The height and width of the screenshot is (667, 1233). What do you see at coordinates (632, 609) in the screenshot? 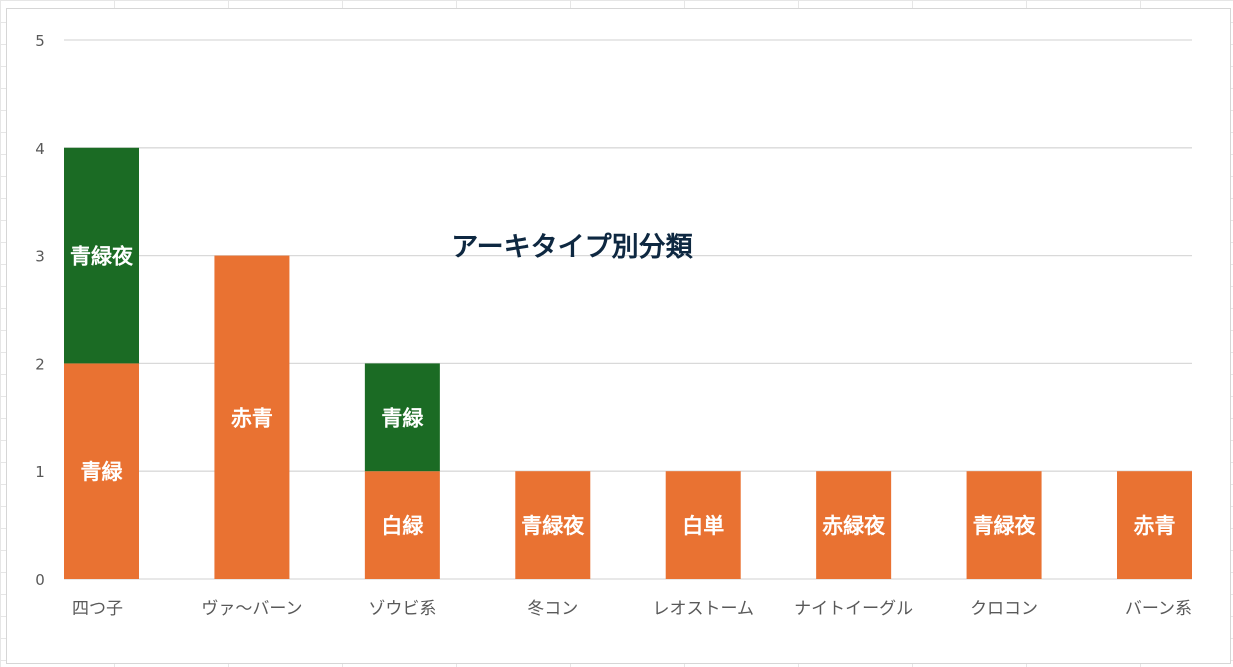
I see `x-axis-tick-labels: 四つ子 ヴァ～バーン ゾウビ系 冬コン レオストーム ナイトイーグル クロコン バーン系` at bounding box center [632, 609].